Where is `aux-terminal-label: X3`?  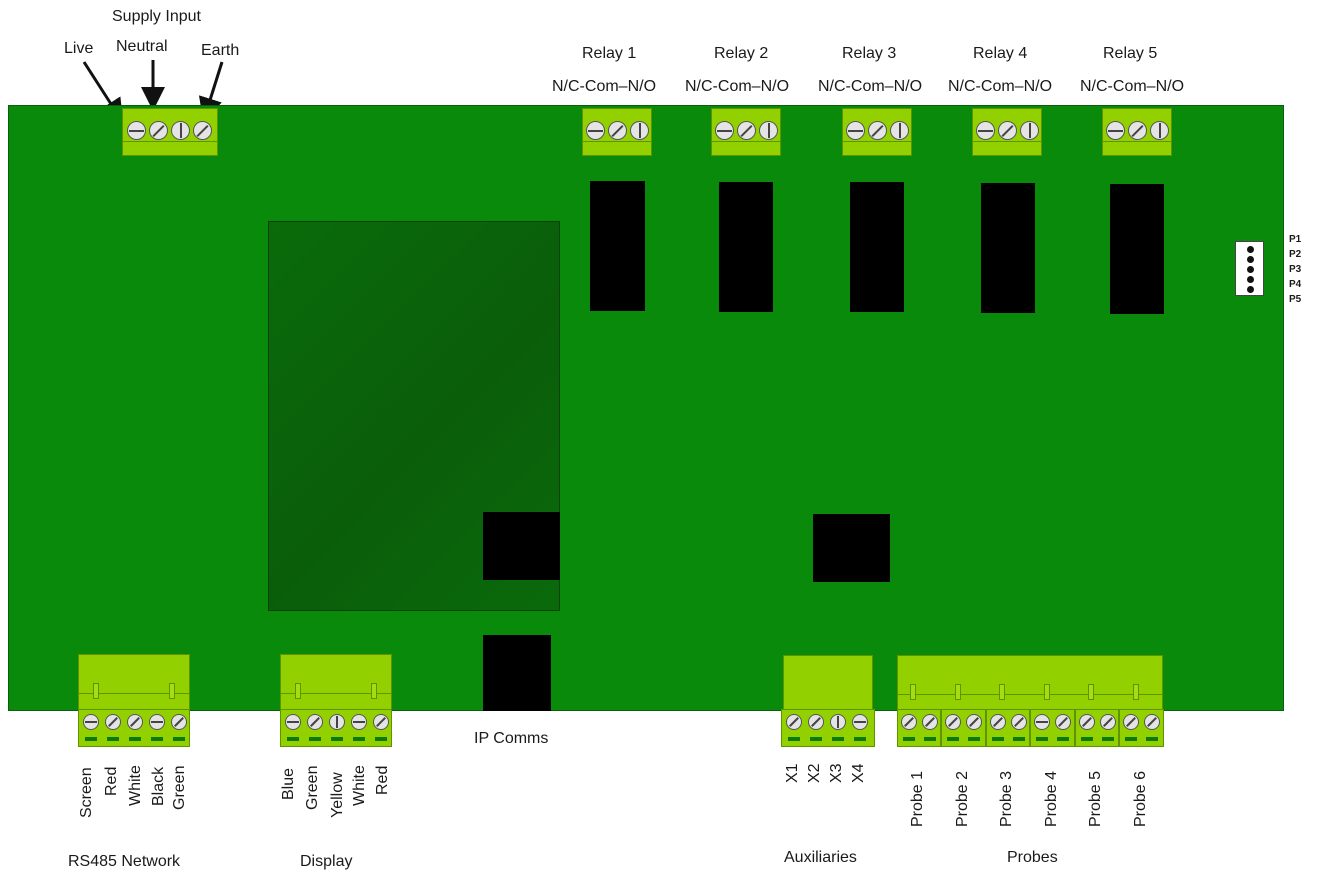
aux-terminal-label: X3 is located at coordinates (836, 773).